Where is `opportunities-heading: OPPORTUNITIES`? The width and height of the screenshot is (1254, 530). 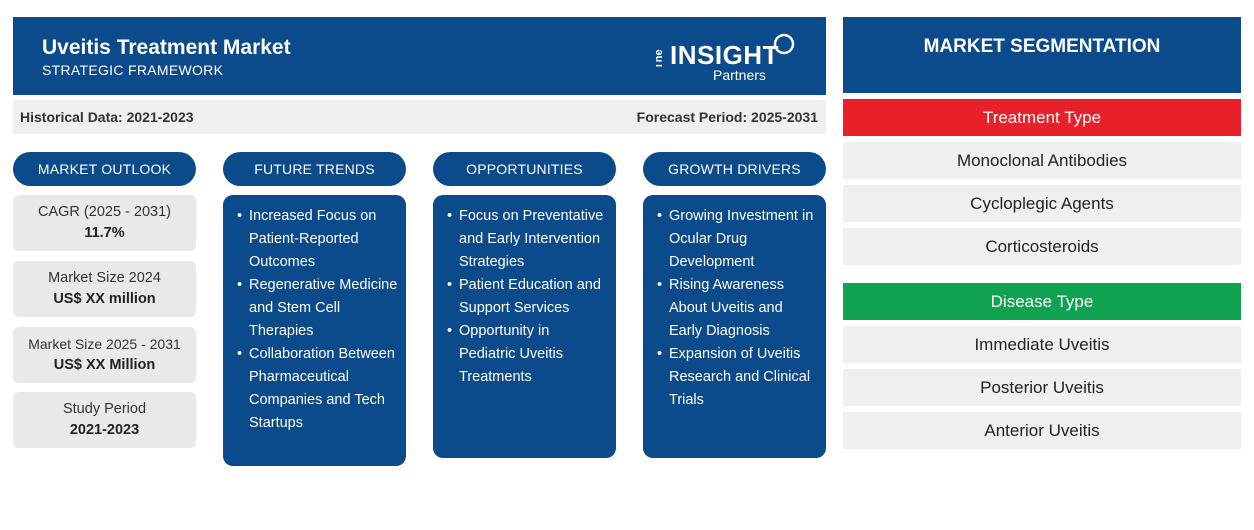
opportunities-heading: OPPORTUNITIES is located at coordinates (524, 169).